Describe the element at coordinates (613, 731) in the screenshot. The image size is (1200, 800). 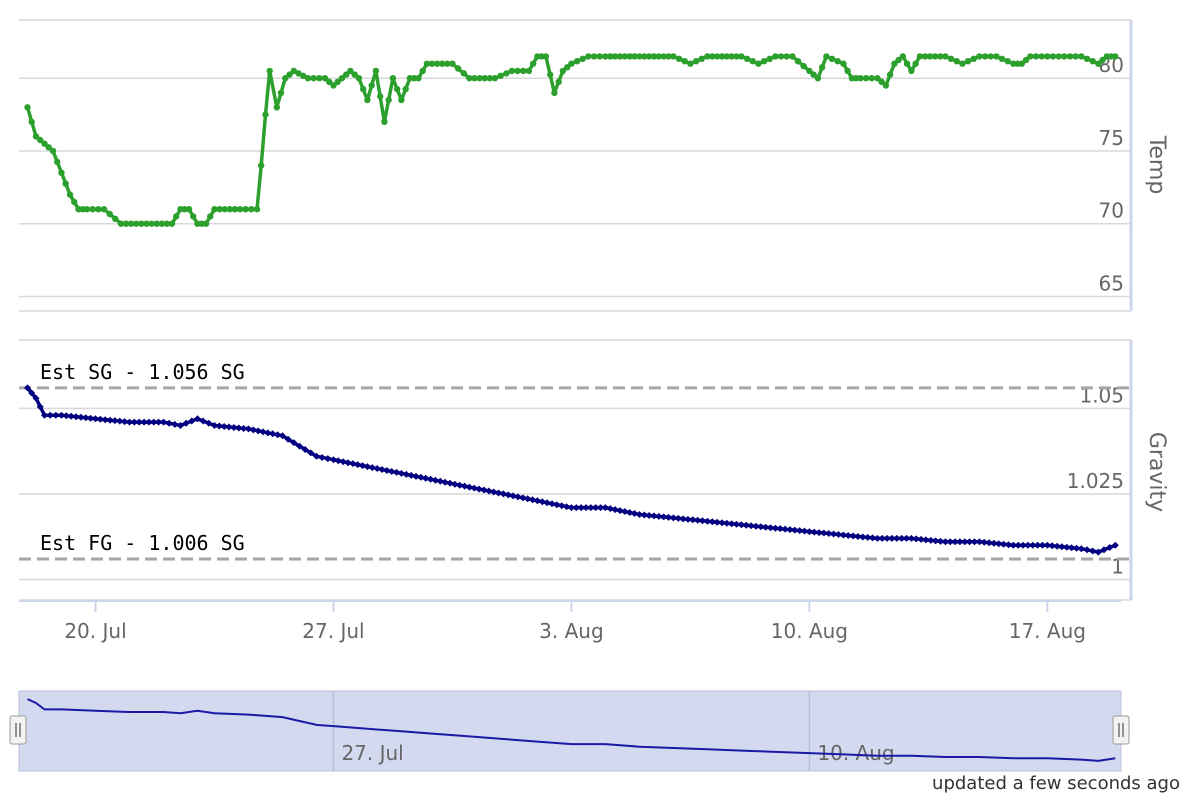
I see `navigator-grid: 27. Jul 10. Aug` at that location.